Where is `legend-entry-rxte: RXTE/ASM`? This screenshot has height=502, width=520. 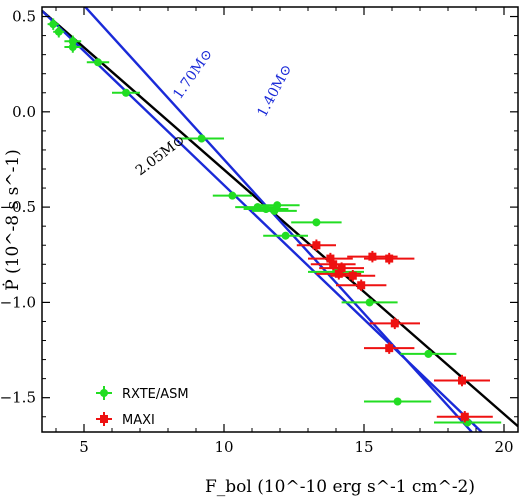 legend-entry-rxte: RXTE/ASM is located at coordinates (142, 394).